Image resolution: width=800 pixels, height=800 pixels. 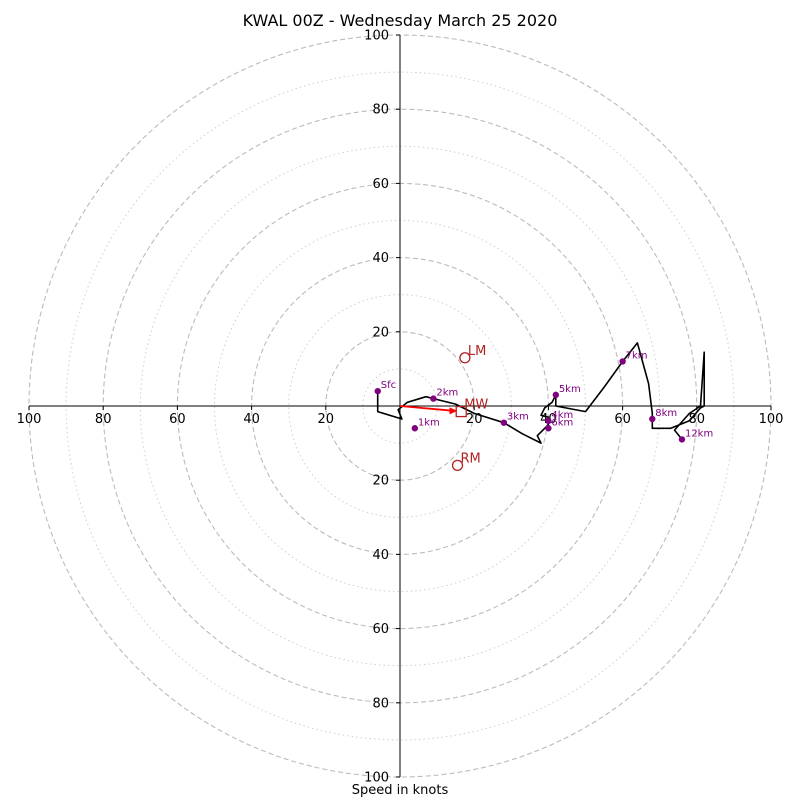 What do you see at coordinates (652, 419) in the screenshot?
I see `height-marker-8km` at bounding box center [652, 419].